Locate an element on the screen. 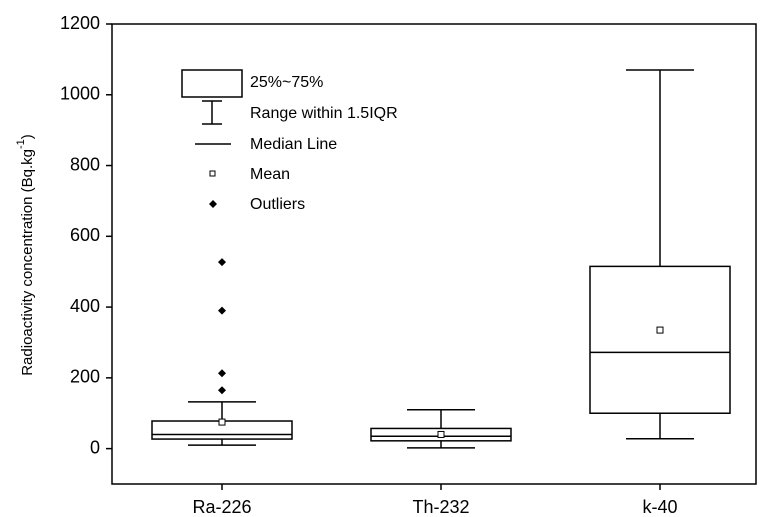 The image size is (760, 517). y-tick-label: 400 is located at coordinates (85, 306).